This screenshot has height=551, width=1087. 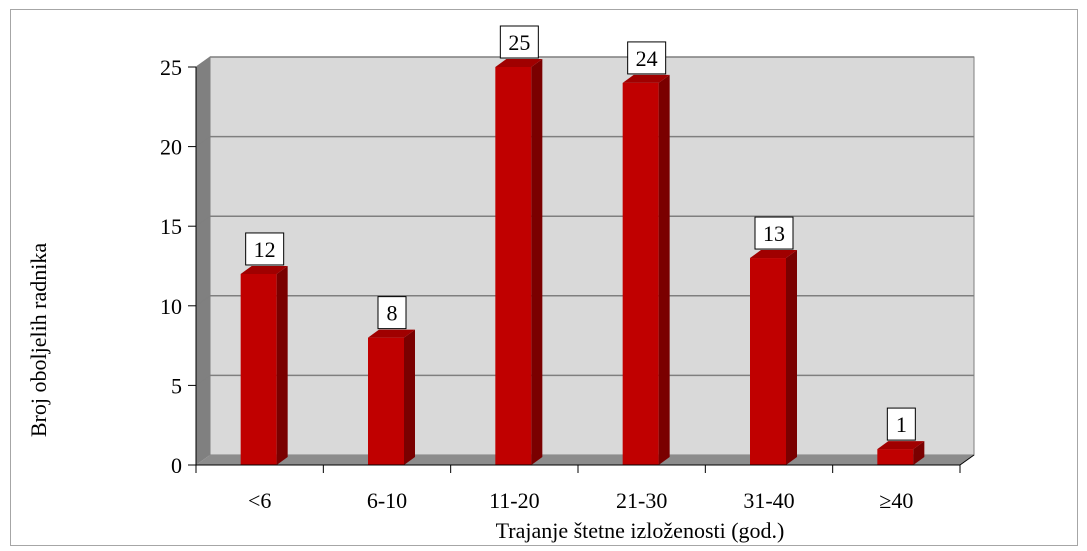 What do you see at coordinates (514, 500) in the screenshot?
I see `x-tick-label: 11-20` at bounding box center [514, 500].